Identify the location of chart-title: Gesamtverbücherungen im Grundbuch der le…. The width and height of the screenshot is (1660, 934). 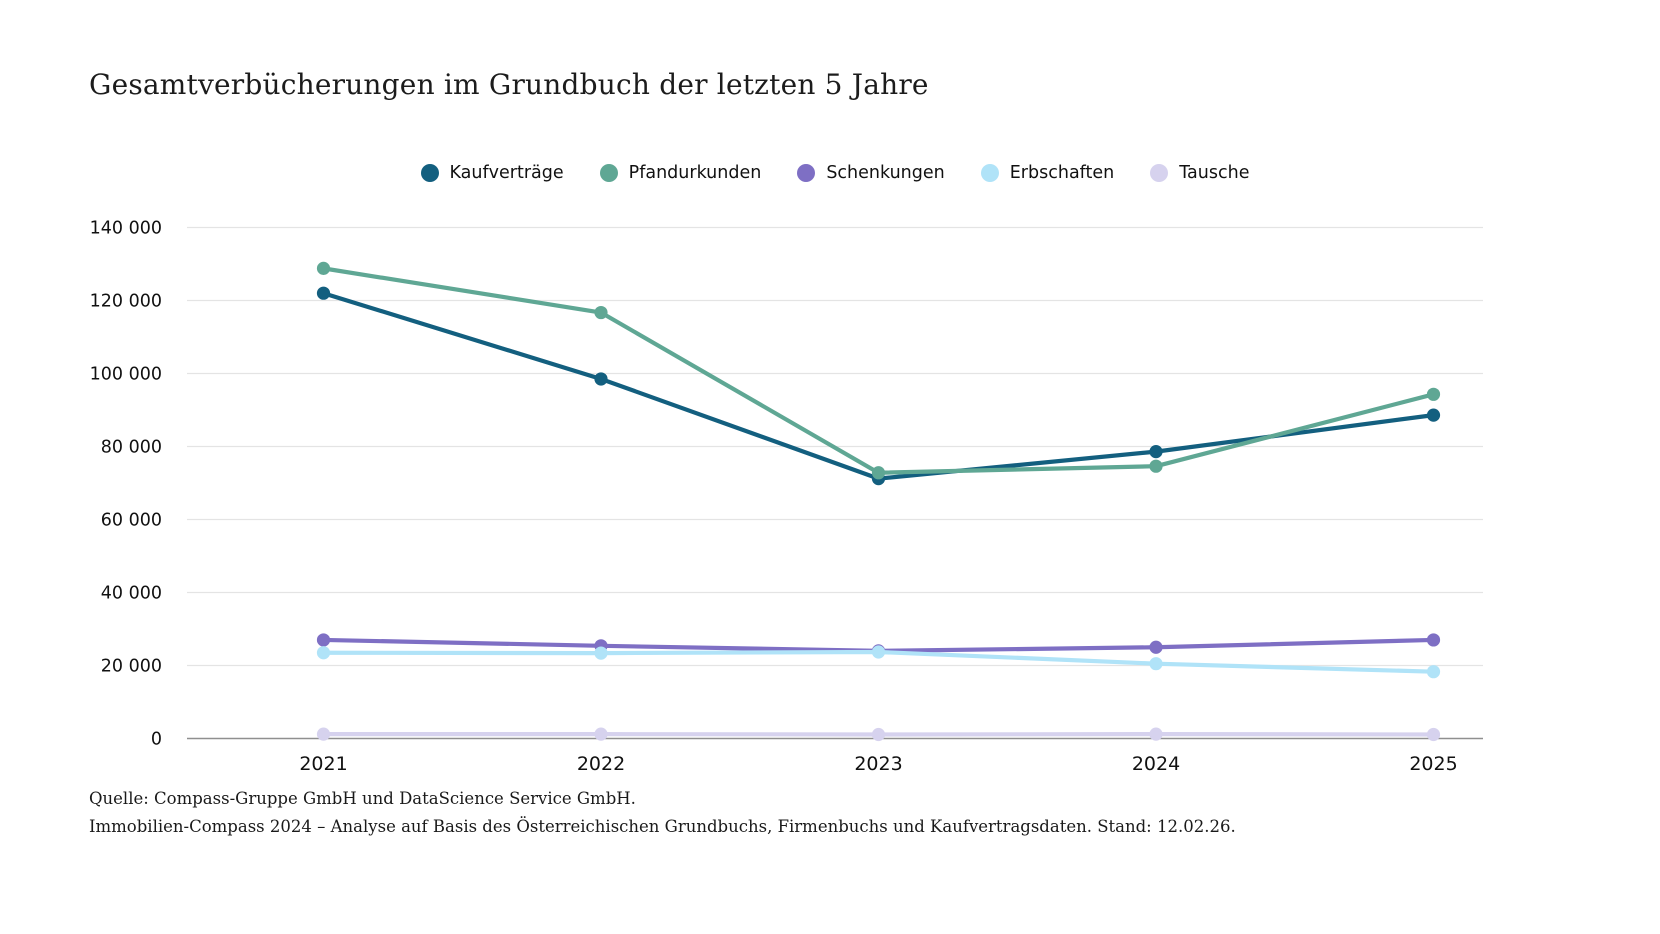
(509, 84).